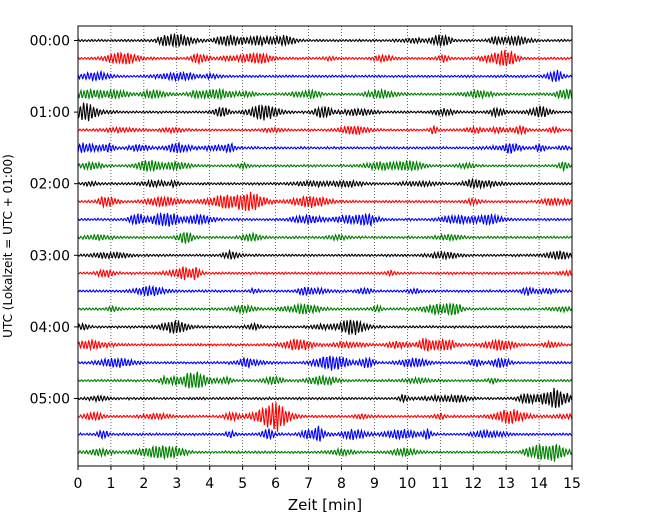 The width and height of the screenshot is (650, 520). What do you see at coordinates (473, 484) in the screenshot?
I see `x-tick-label-12: 12` at bounding box center [473, 484].